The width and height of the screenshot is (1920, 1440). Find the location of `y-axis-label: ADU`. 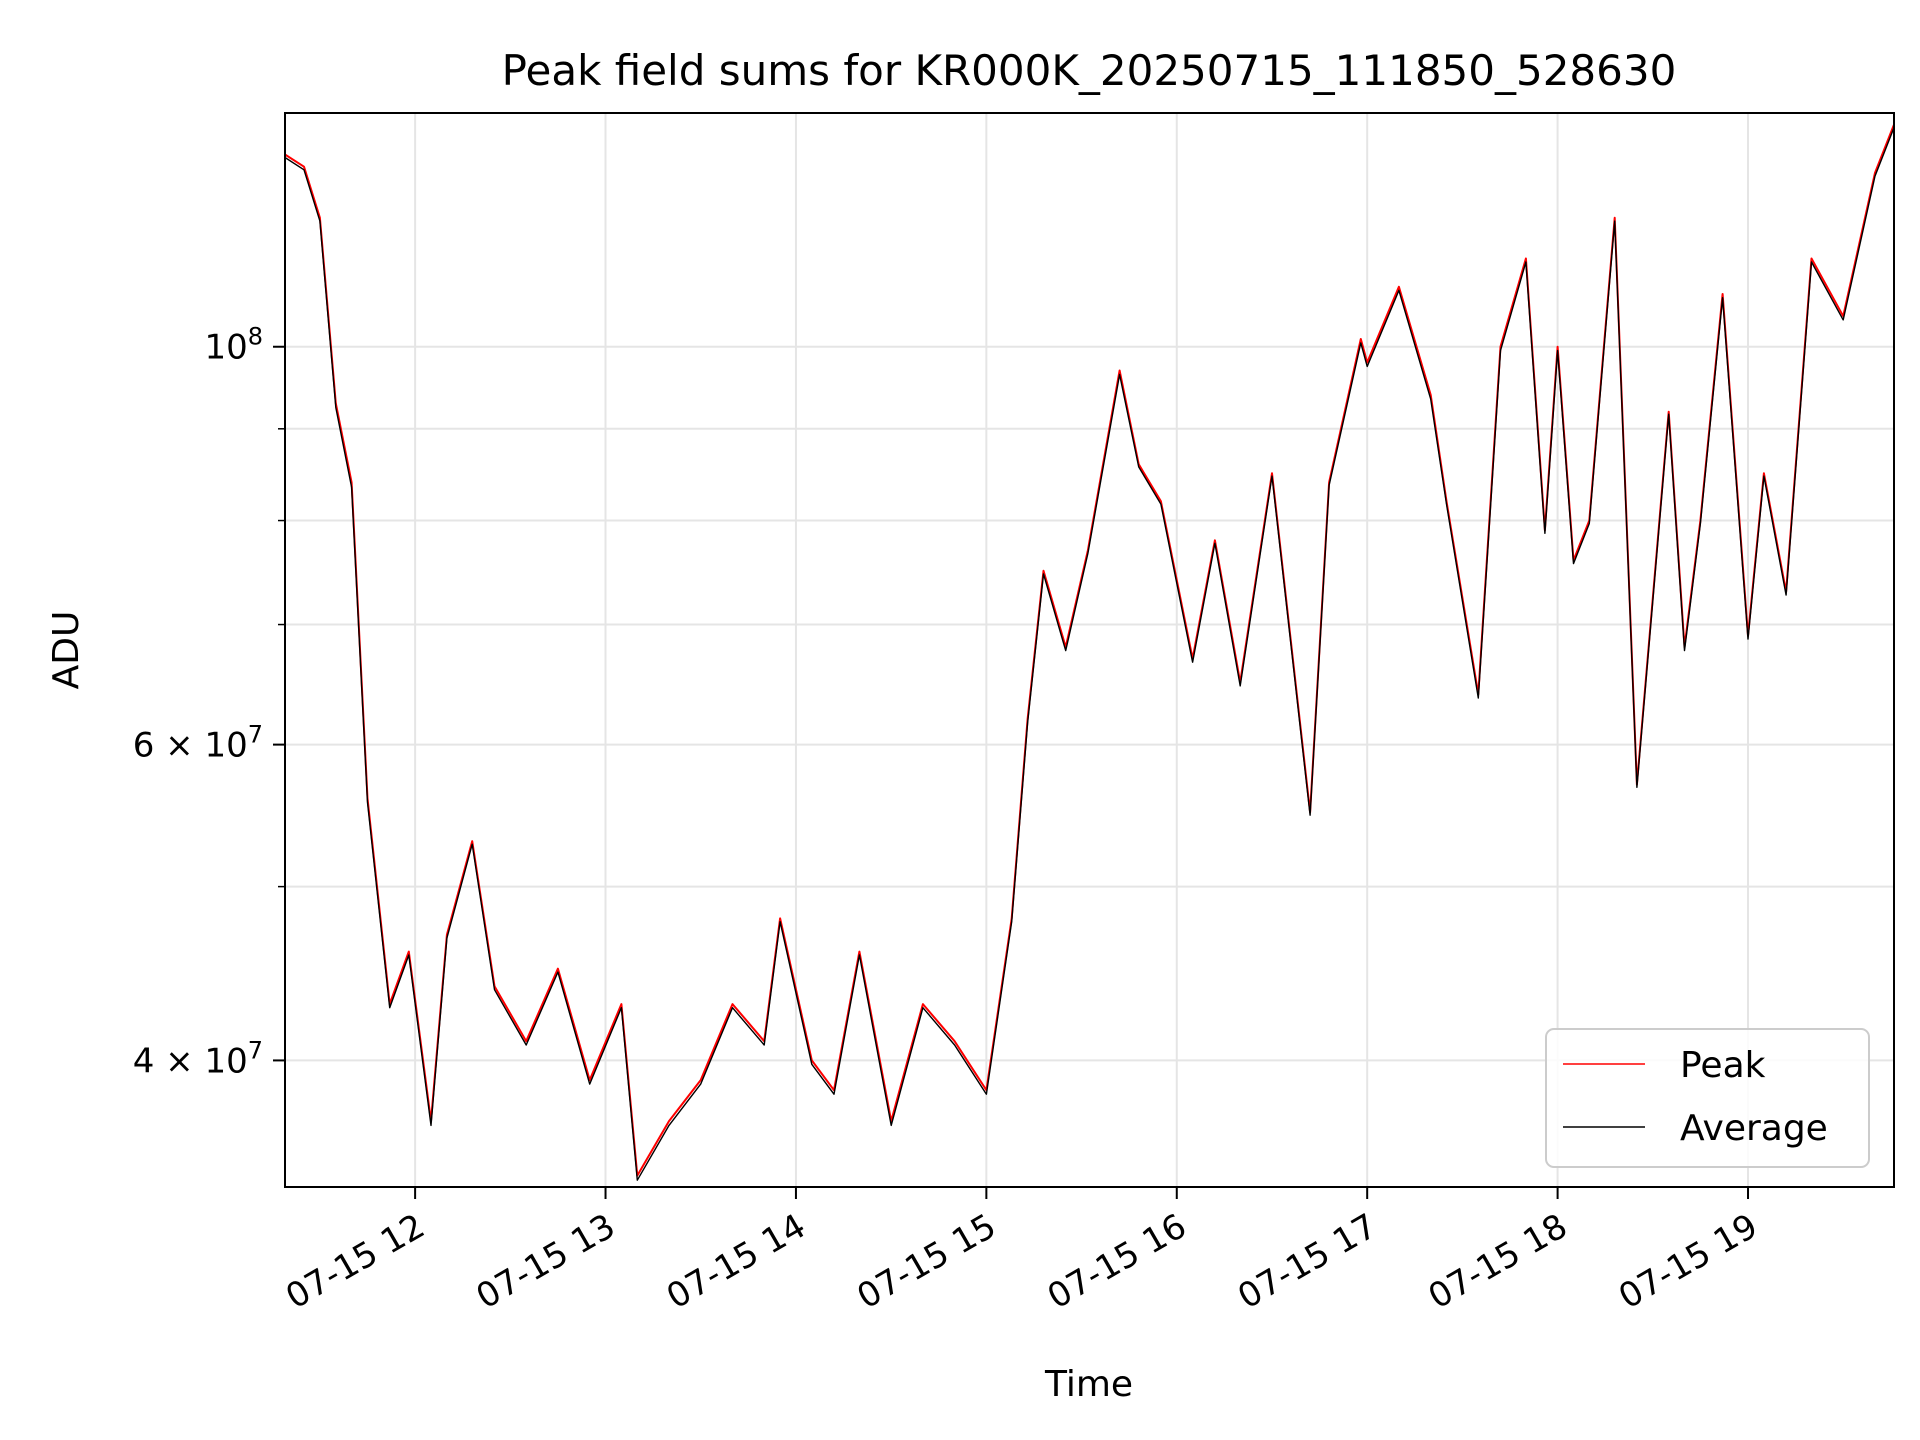

y-axis-label: ADU is located at coordinates (66, 650).